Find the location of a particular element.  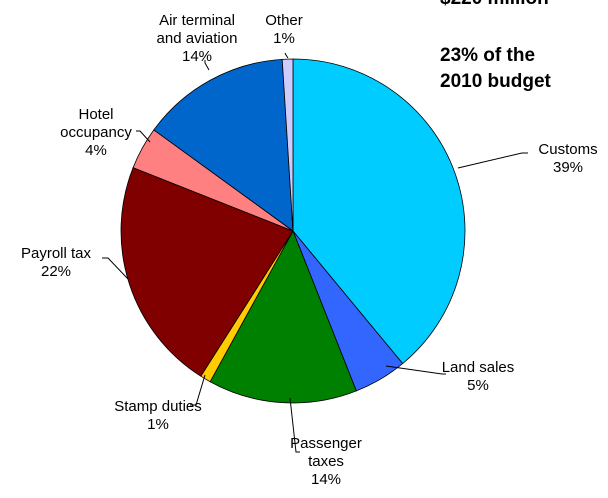

annotation-amount: $220 million is located at coordinates (494, 4).